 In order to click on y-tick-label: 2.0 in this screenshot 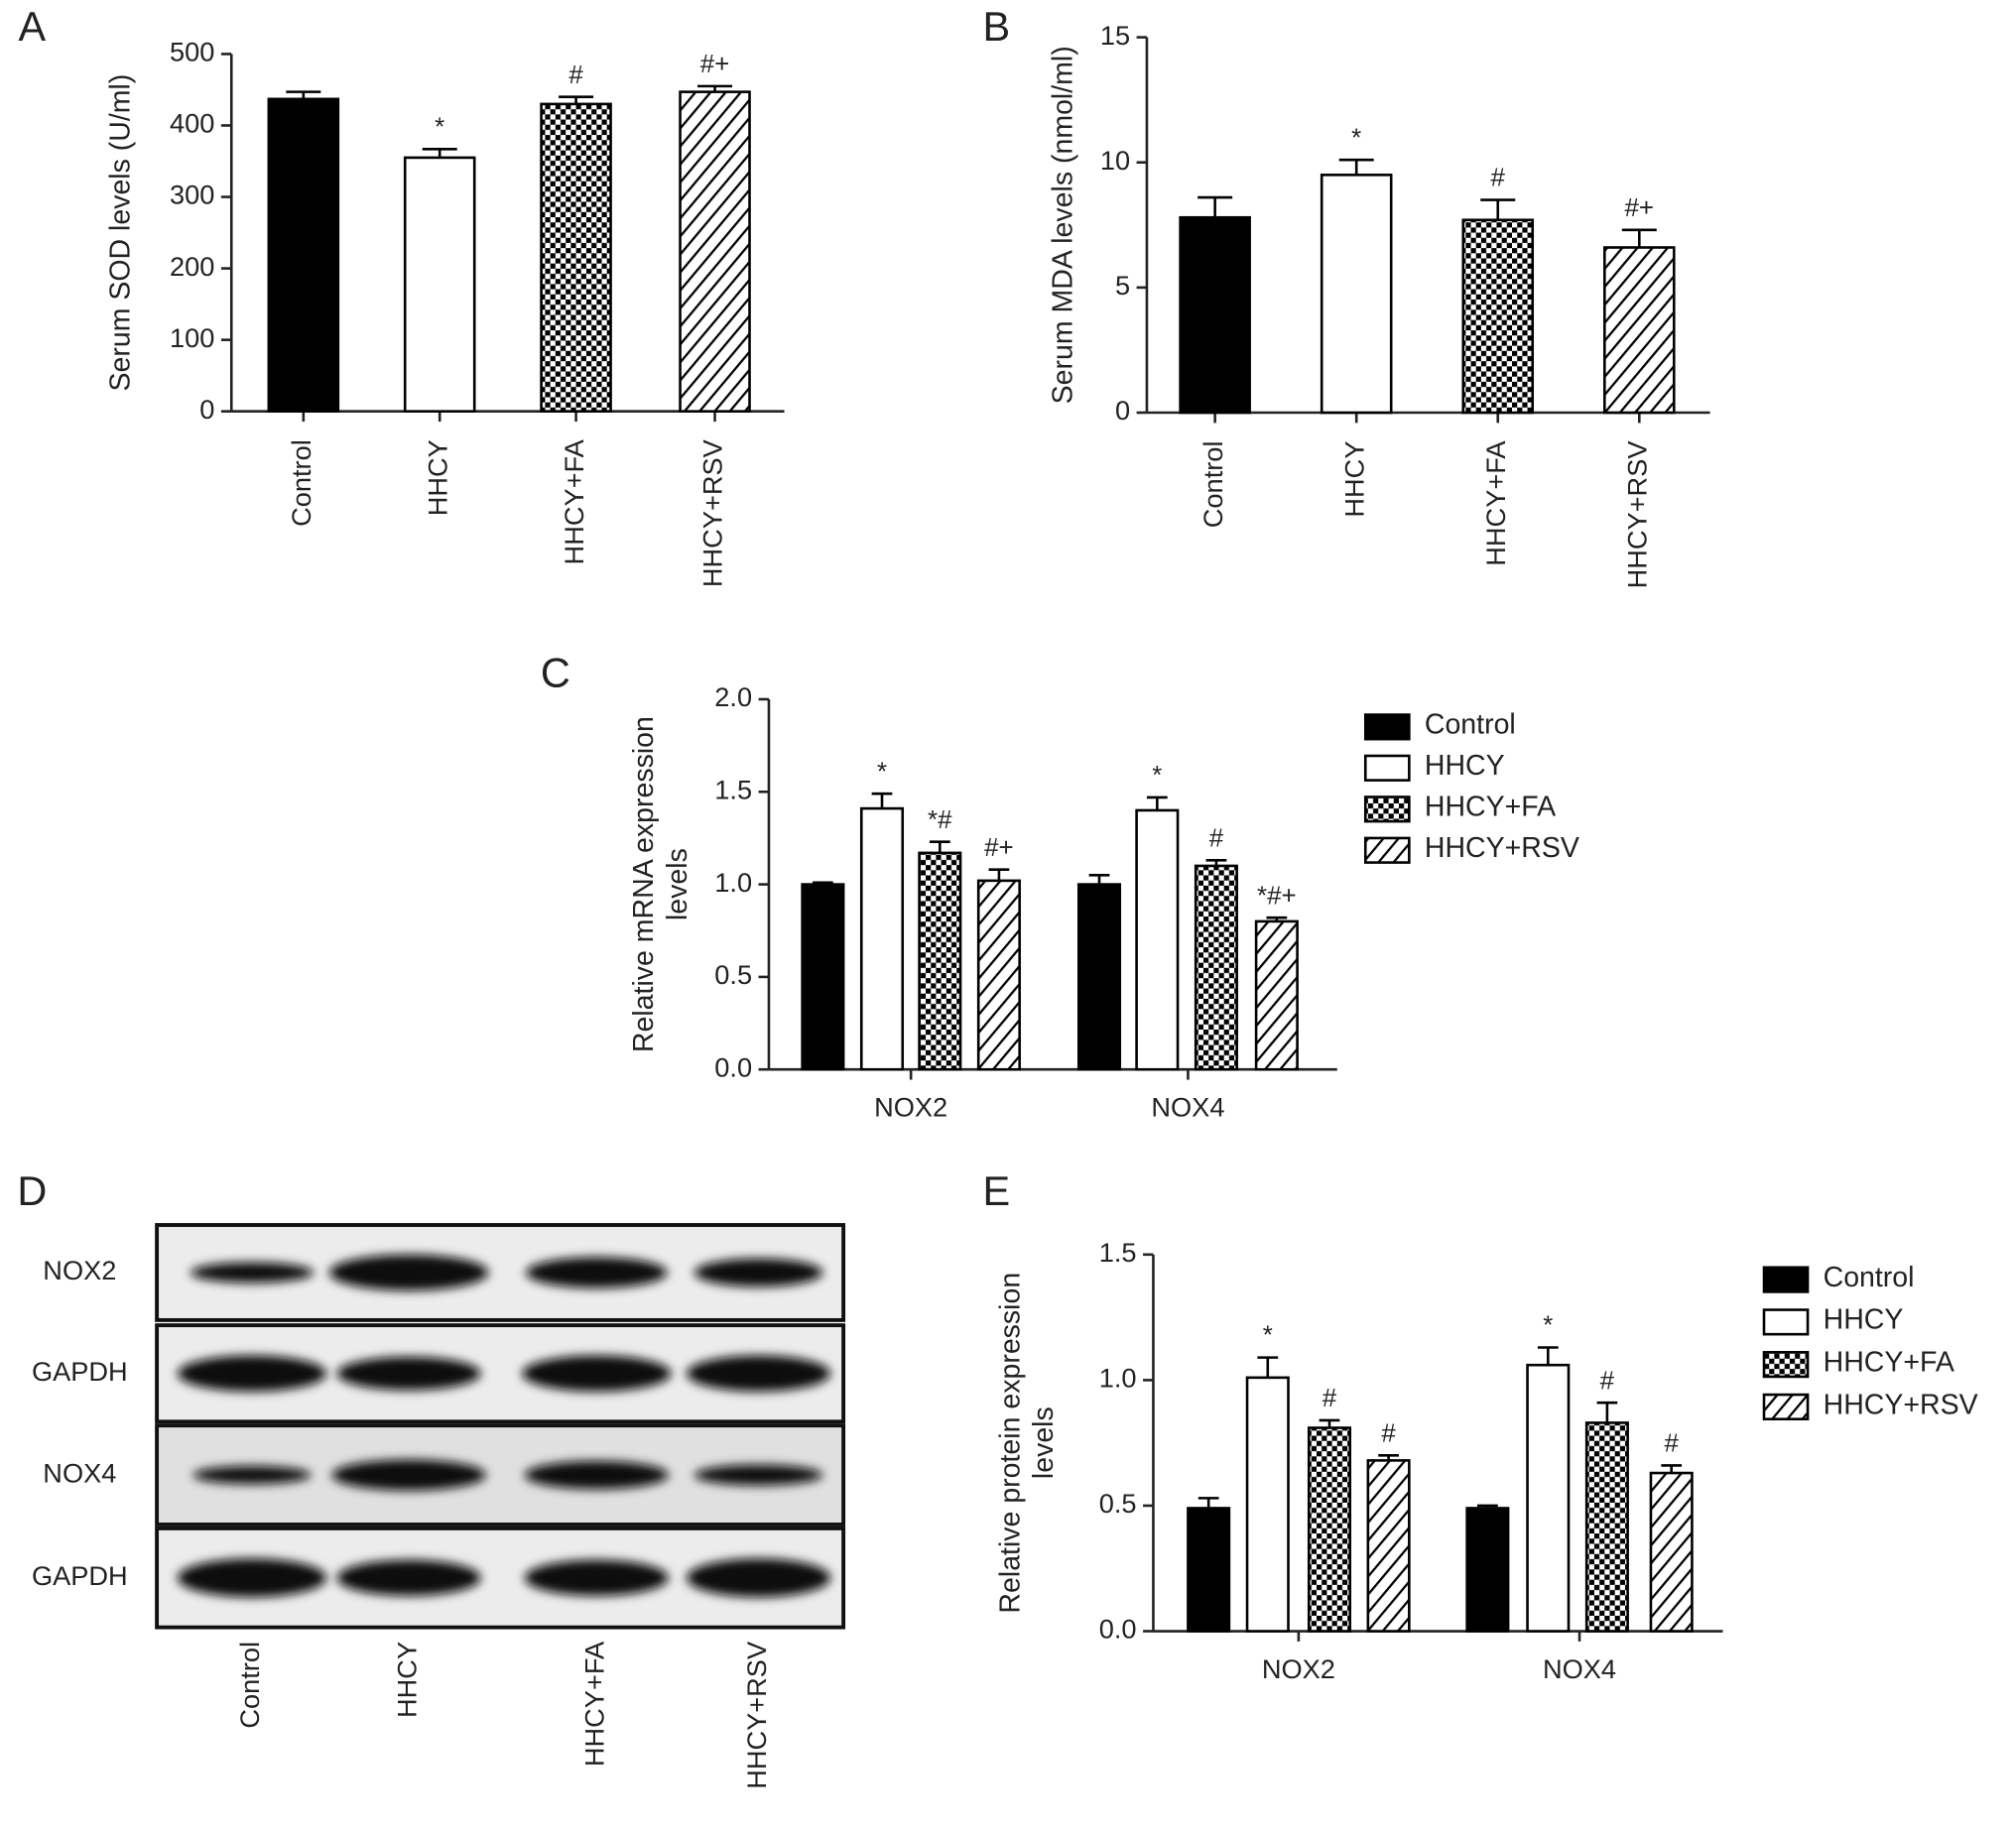, I will do `click(733, 696)`.